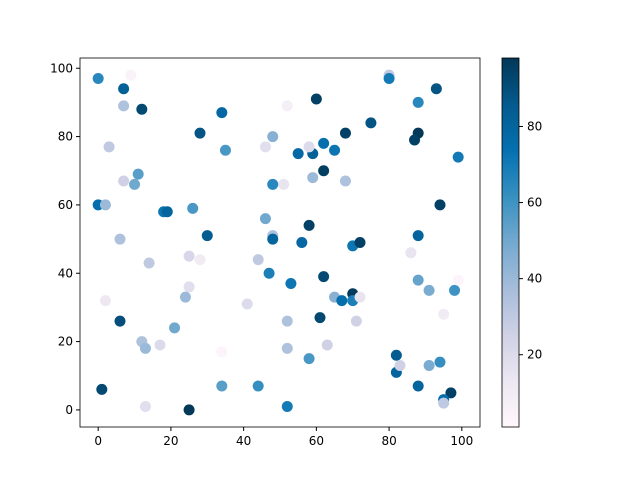 The height and width of the screenshot is (484, 640). Describe the element at coordinates (65, 342) in the screenshot. I see `y-tick-label: 20` at that location.